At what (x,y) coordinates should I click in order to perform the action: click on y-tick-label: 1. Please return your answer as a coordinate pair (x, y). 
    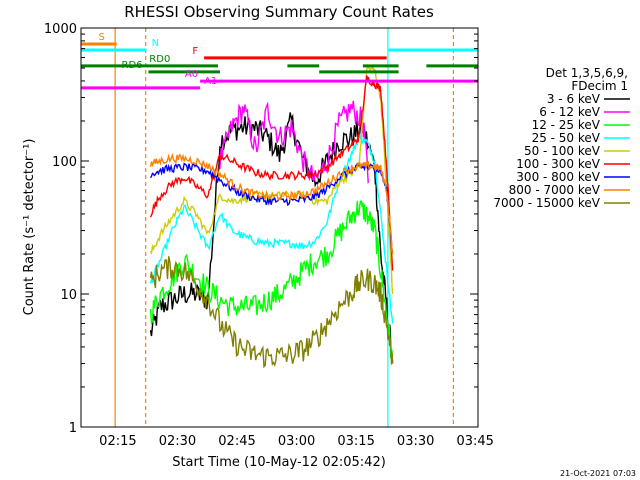
    Looking at the image, I should click on (73, 428).